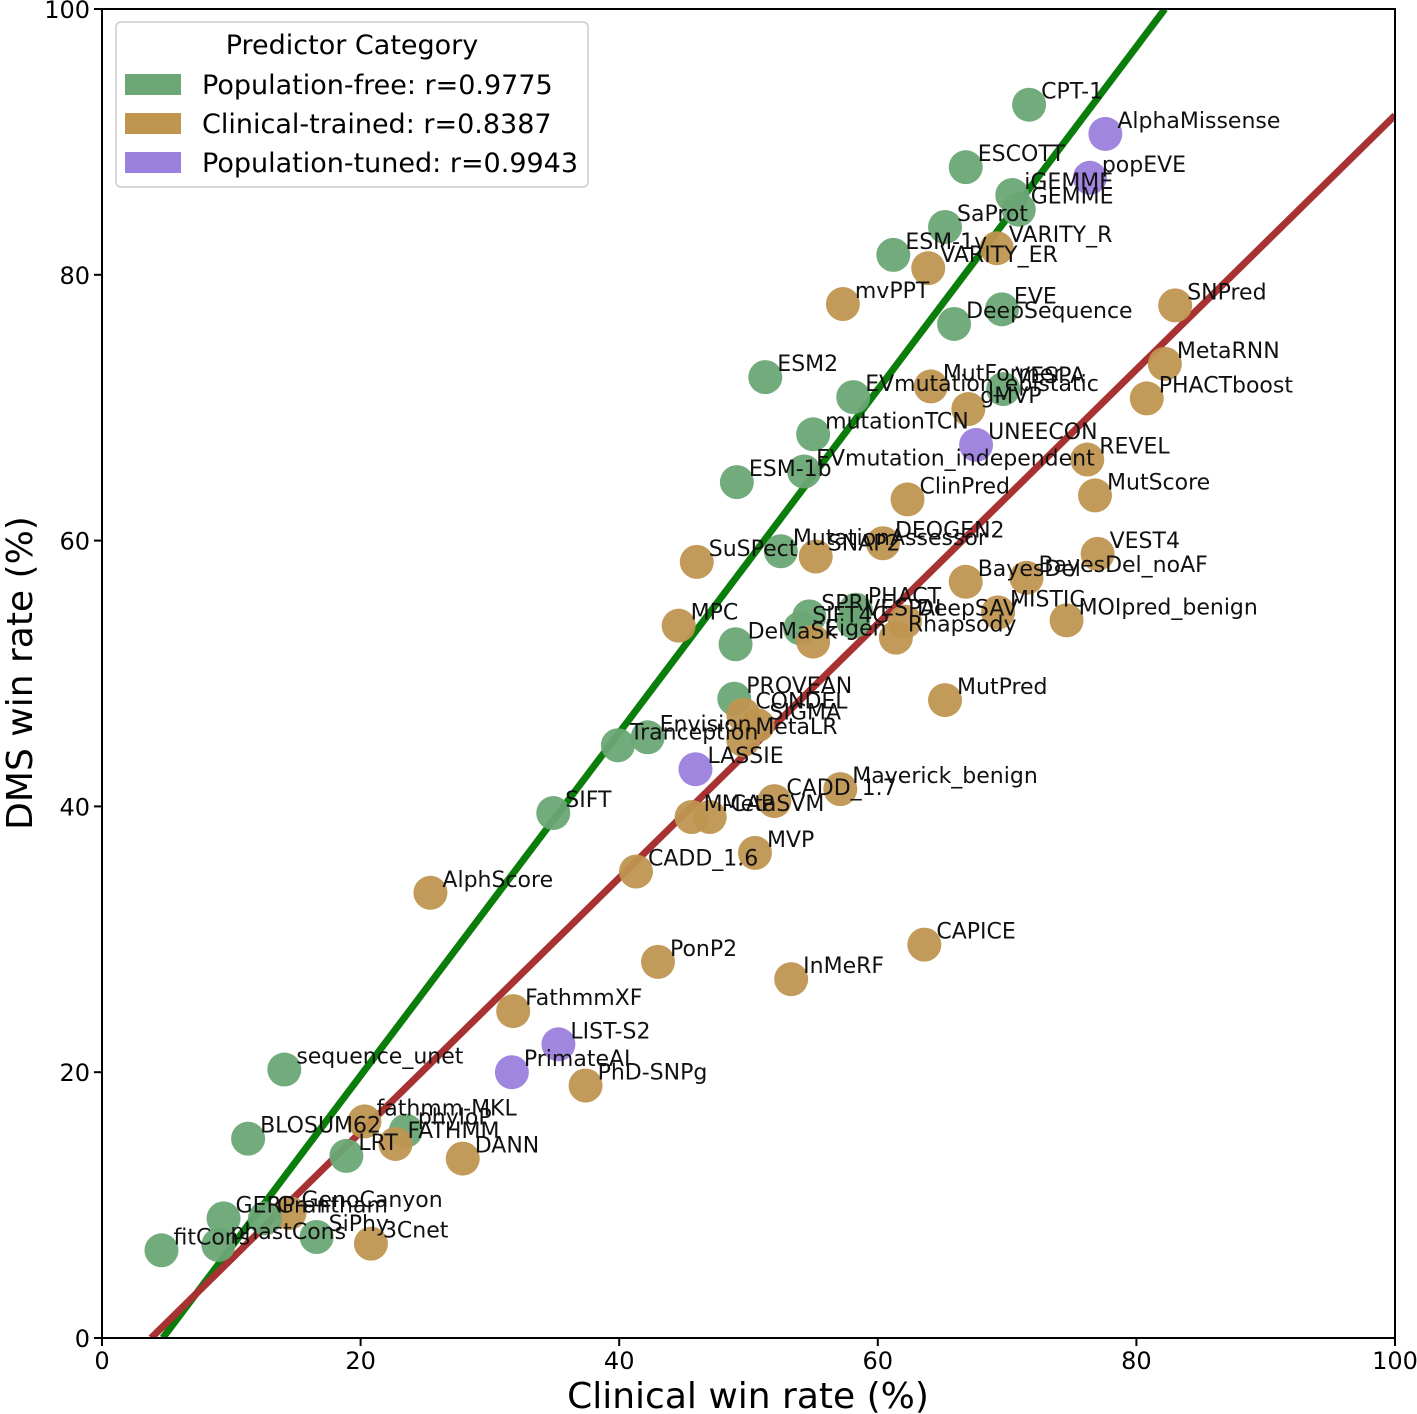 Image resolution: width=1417 pixels, height=1414 pixels. What do you see at coordinates (379, 1057) in the screenshot?
I see `label-sequence-unet: sequence_unet` at bounding box center [379, 1057].